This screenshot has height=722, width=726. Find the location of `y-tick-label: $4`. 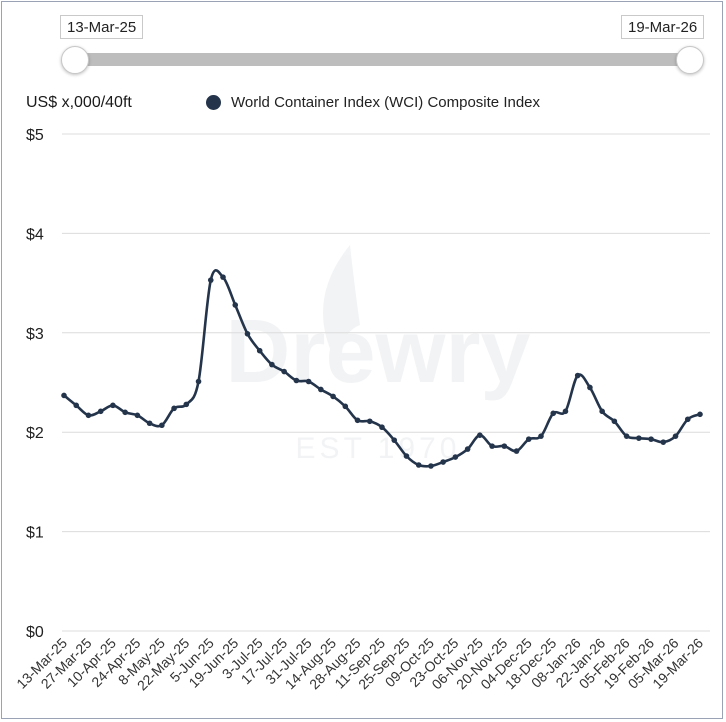

y-tick-label: $4 is located at coordinates (35, 234).